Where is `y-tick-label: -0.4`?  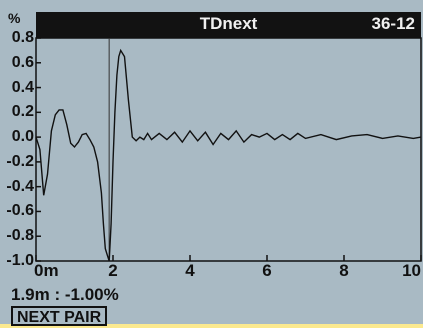
y-tick-label: -0.4 is located at coordinates (20, 186).